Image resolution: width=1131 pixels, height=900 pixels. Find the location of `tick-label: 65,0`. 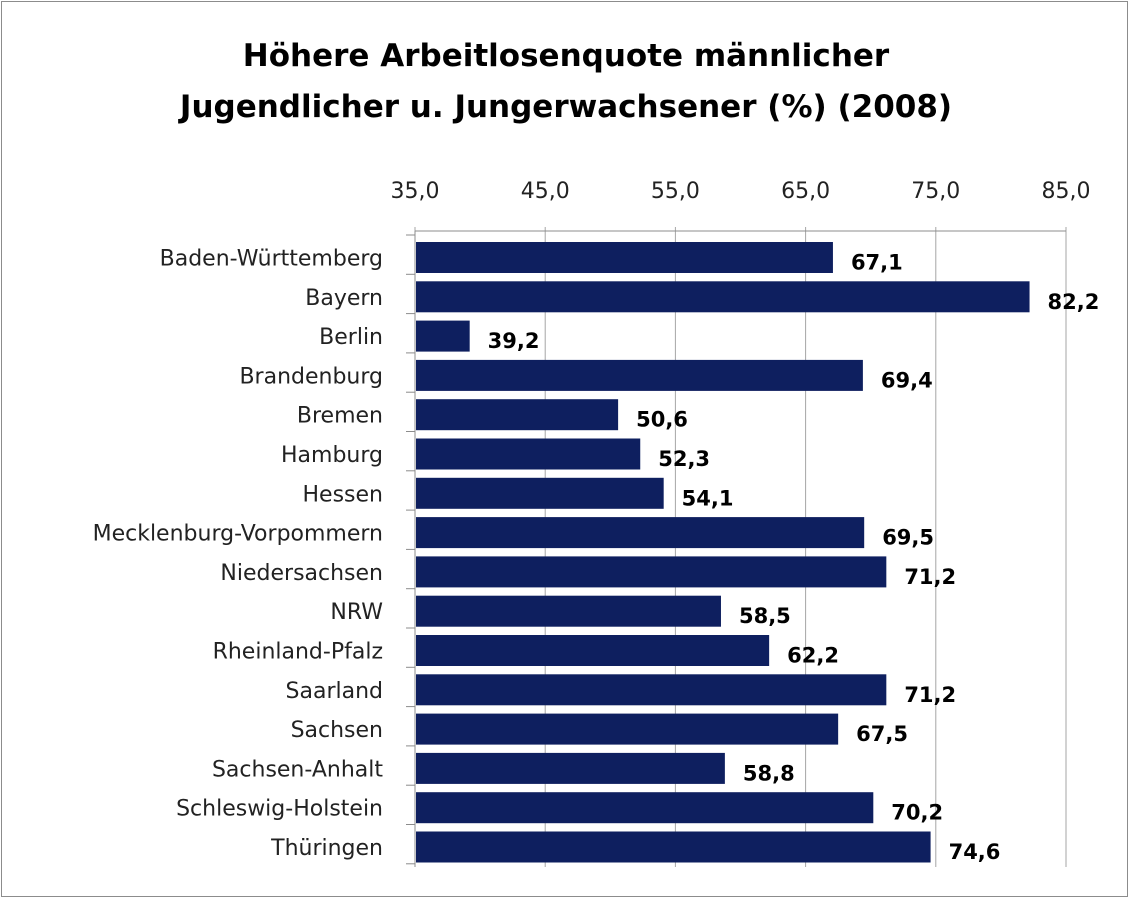

tick-label: 65,0 is located at coordinates (805, 191).